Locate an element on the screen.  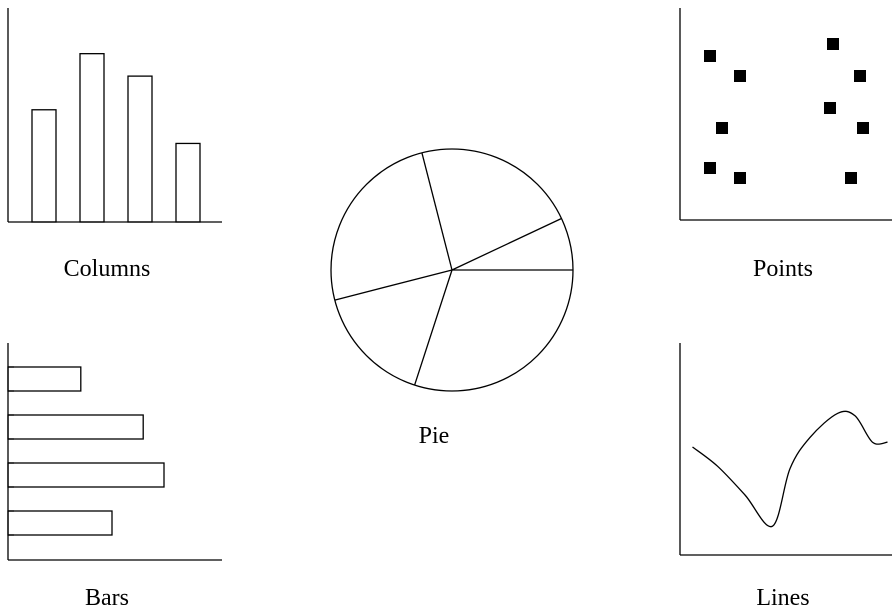
pie-caption: Pie is located at coordinates (434, 436).